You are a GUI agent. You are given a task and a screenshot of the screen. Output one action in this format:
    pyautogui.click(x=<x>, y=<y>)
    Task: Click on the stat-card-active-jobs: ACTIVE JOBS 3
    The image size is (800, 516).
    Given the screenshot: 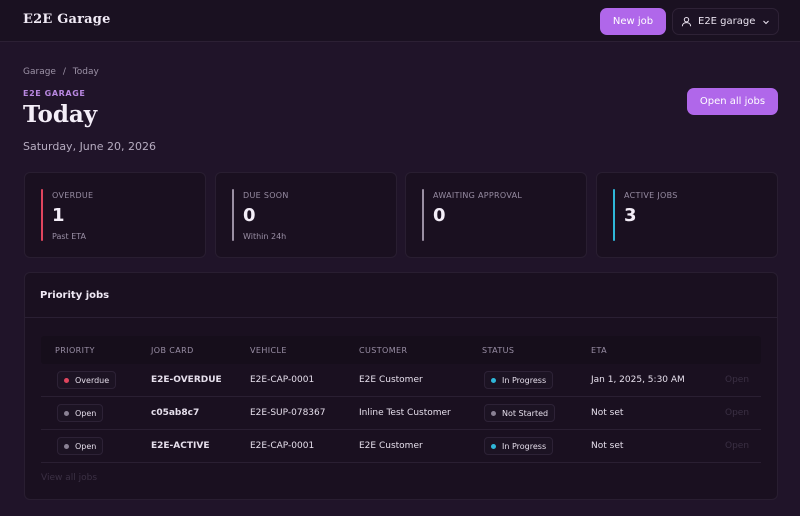 What is the action you would take?
    pyautogui.click(x=687, y=215)
    